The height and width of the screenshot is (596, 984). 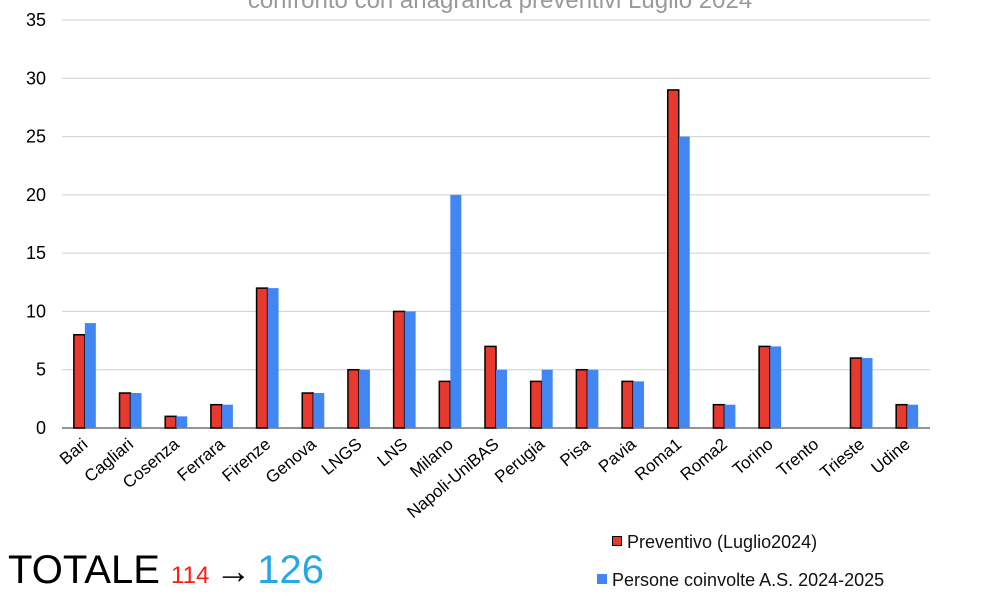 What do you see at coordinates (704, 460) in the screenshot?
I see `x-tick-label: Roma2` at bounding box center [704, 460].